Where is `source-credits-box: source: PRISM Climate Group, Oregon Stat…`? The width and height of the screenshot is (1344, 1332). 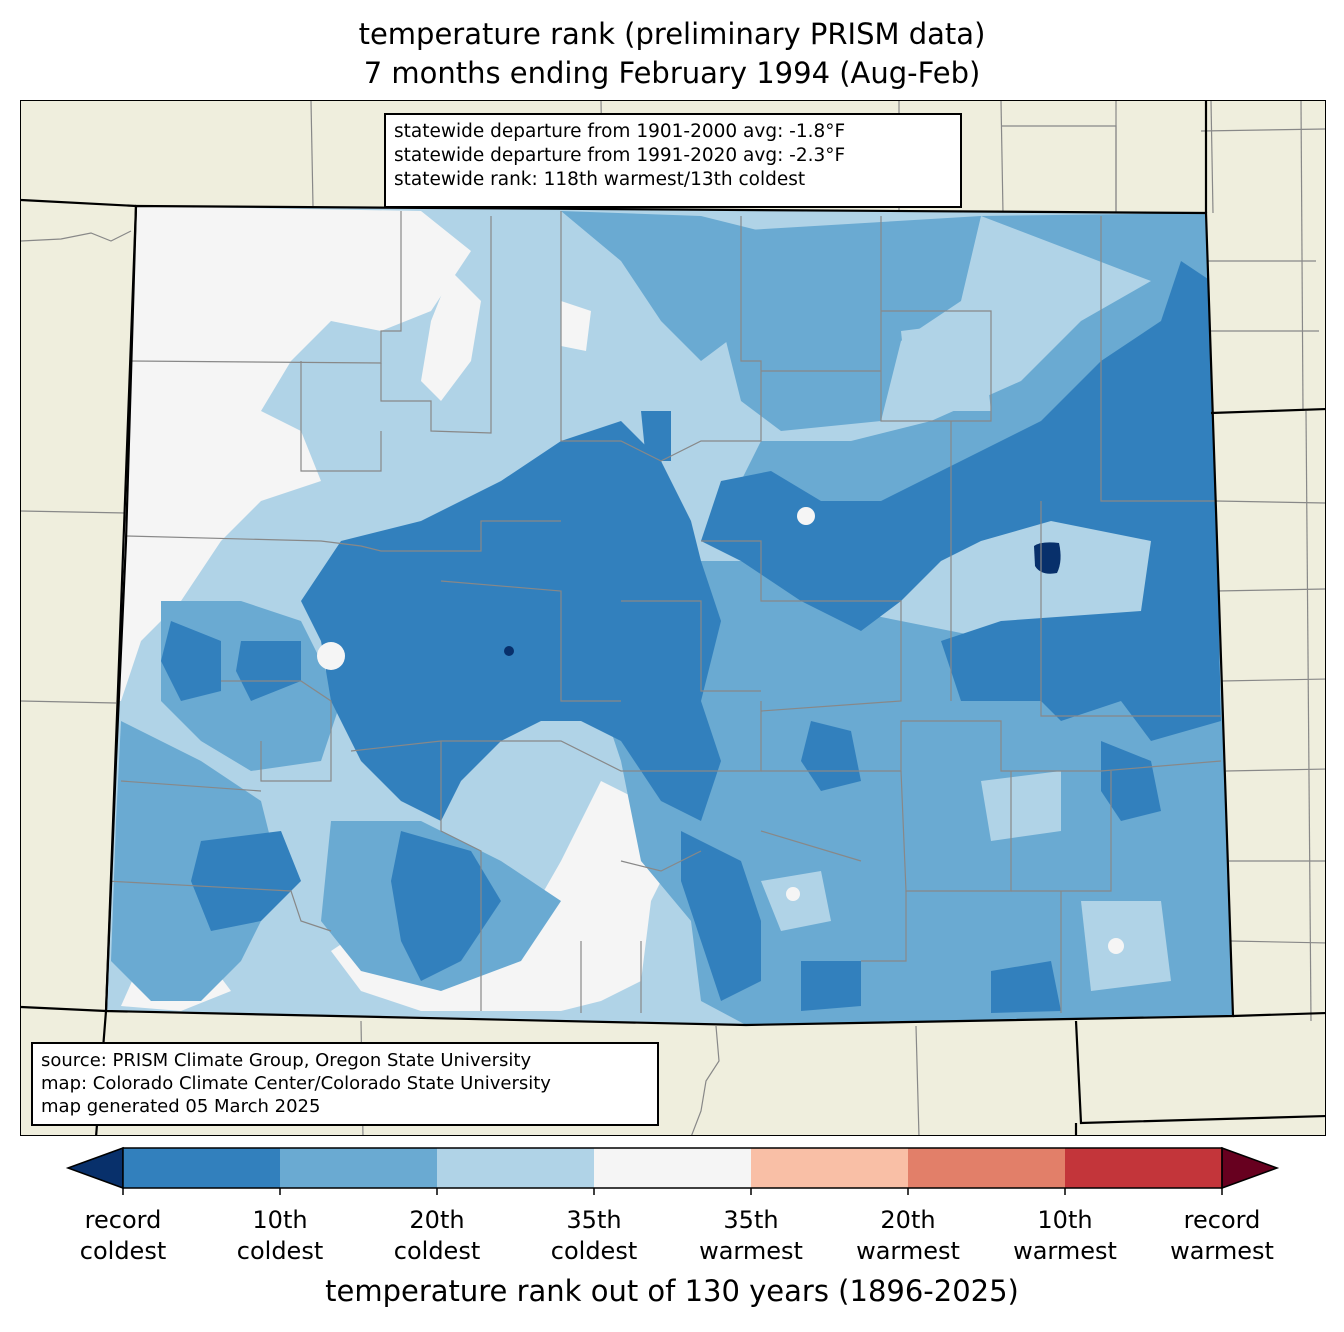 source-credits-box: source: PRISM Climate Group, Oregon Stat… is located at coordinates (345, 1084).